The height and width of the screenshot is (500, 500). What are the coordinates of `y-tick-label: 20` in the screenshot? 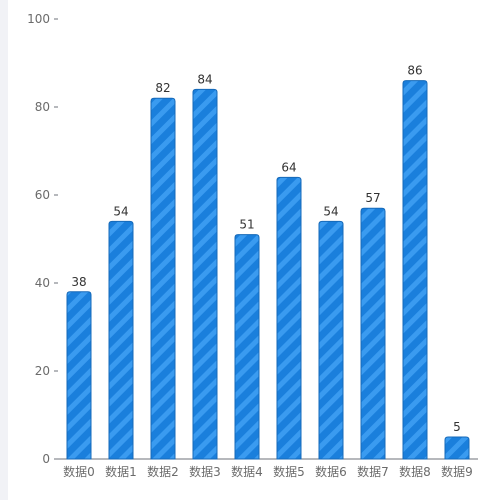 It's located at (42, 371).